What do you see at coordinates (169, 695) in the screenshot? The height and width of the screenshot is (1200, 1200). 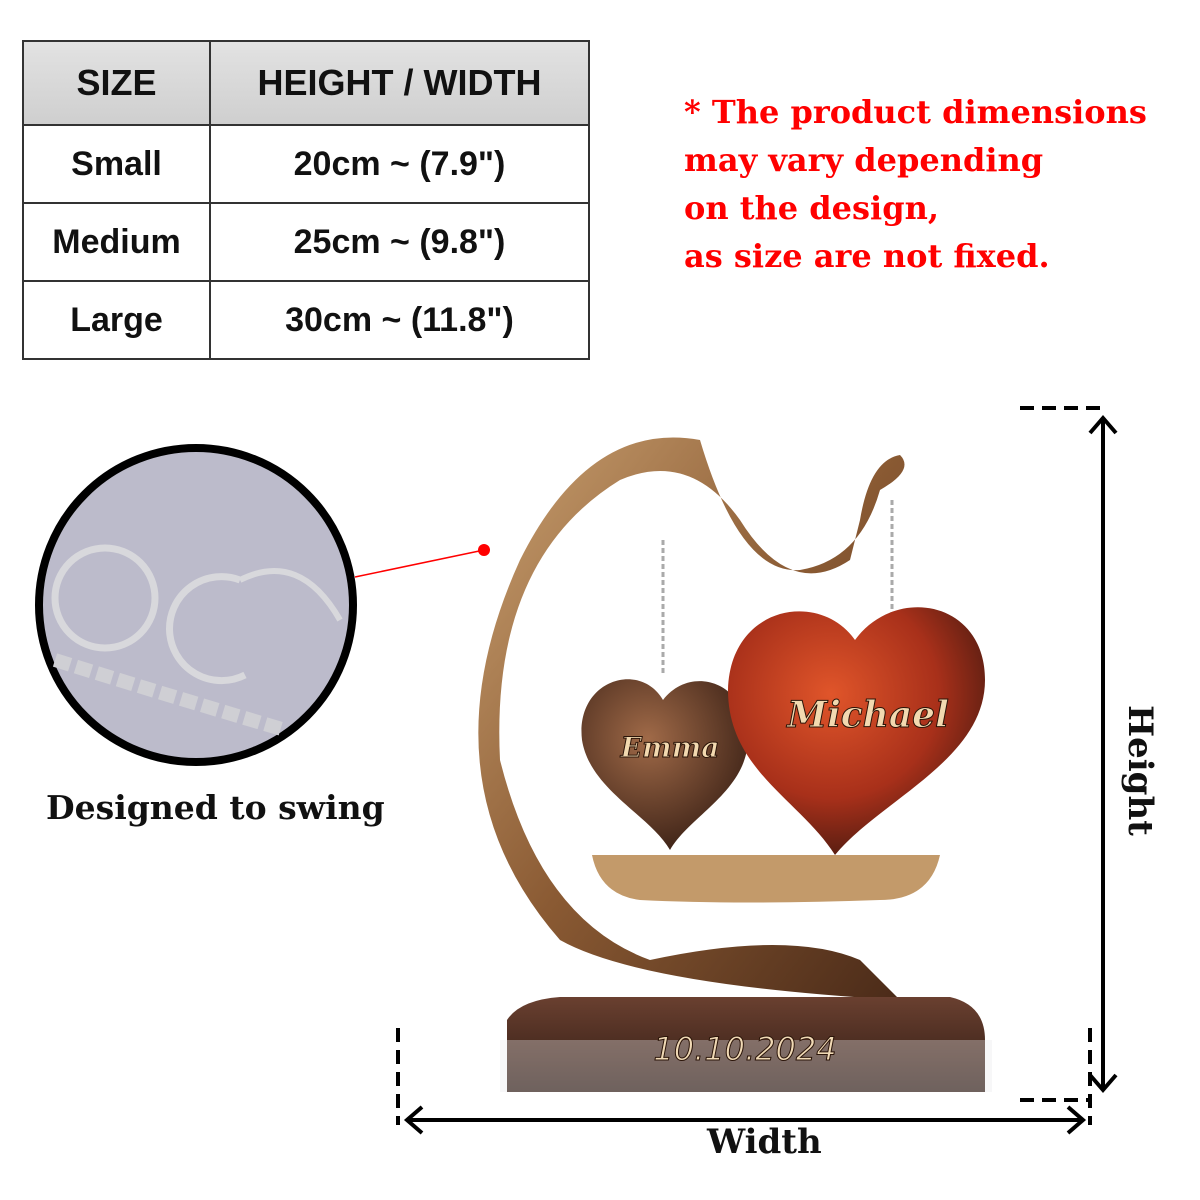 I see `chain-icon` at bounding box center [169, 695].